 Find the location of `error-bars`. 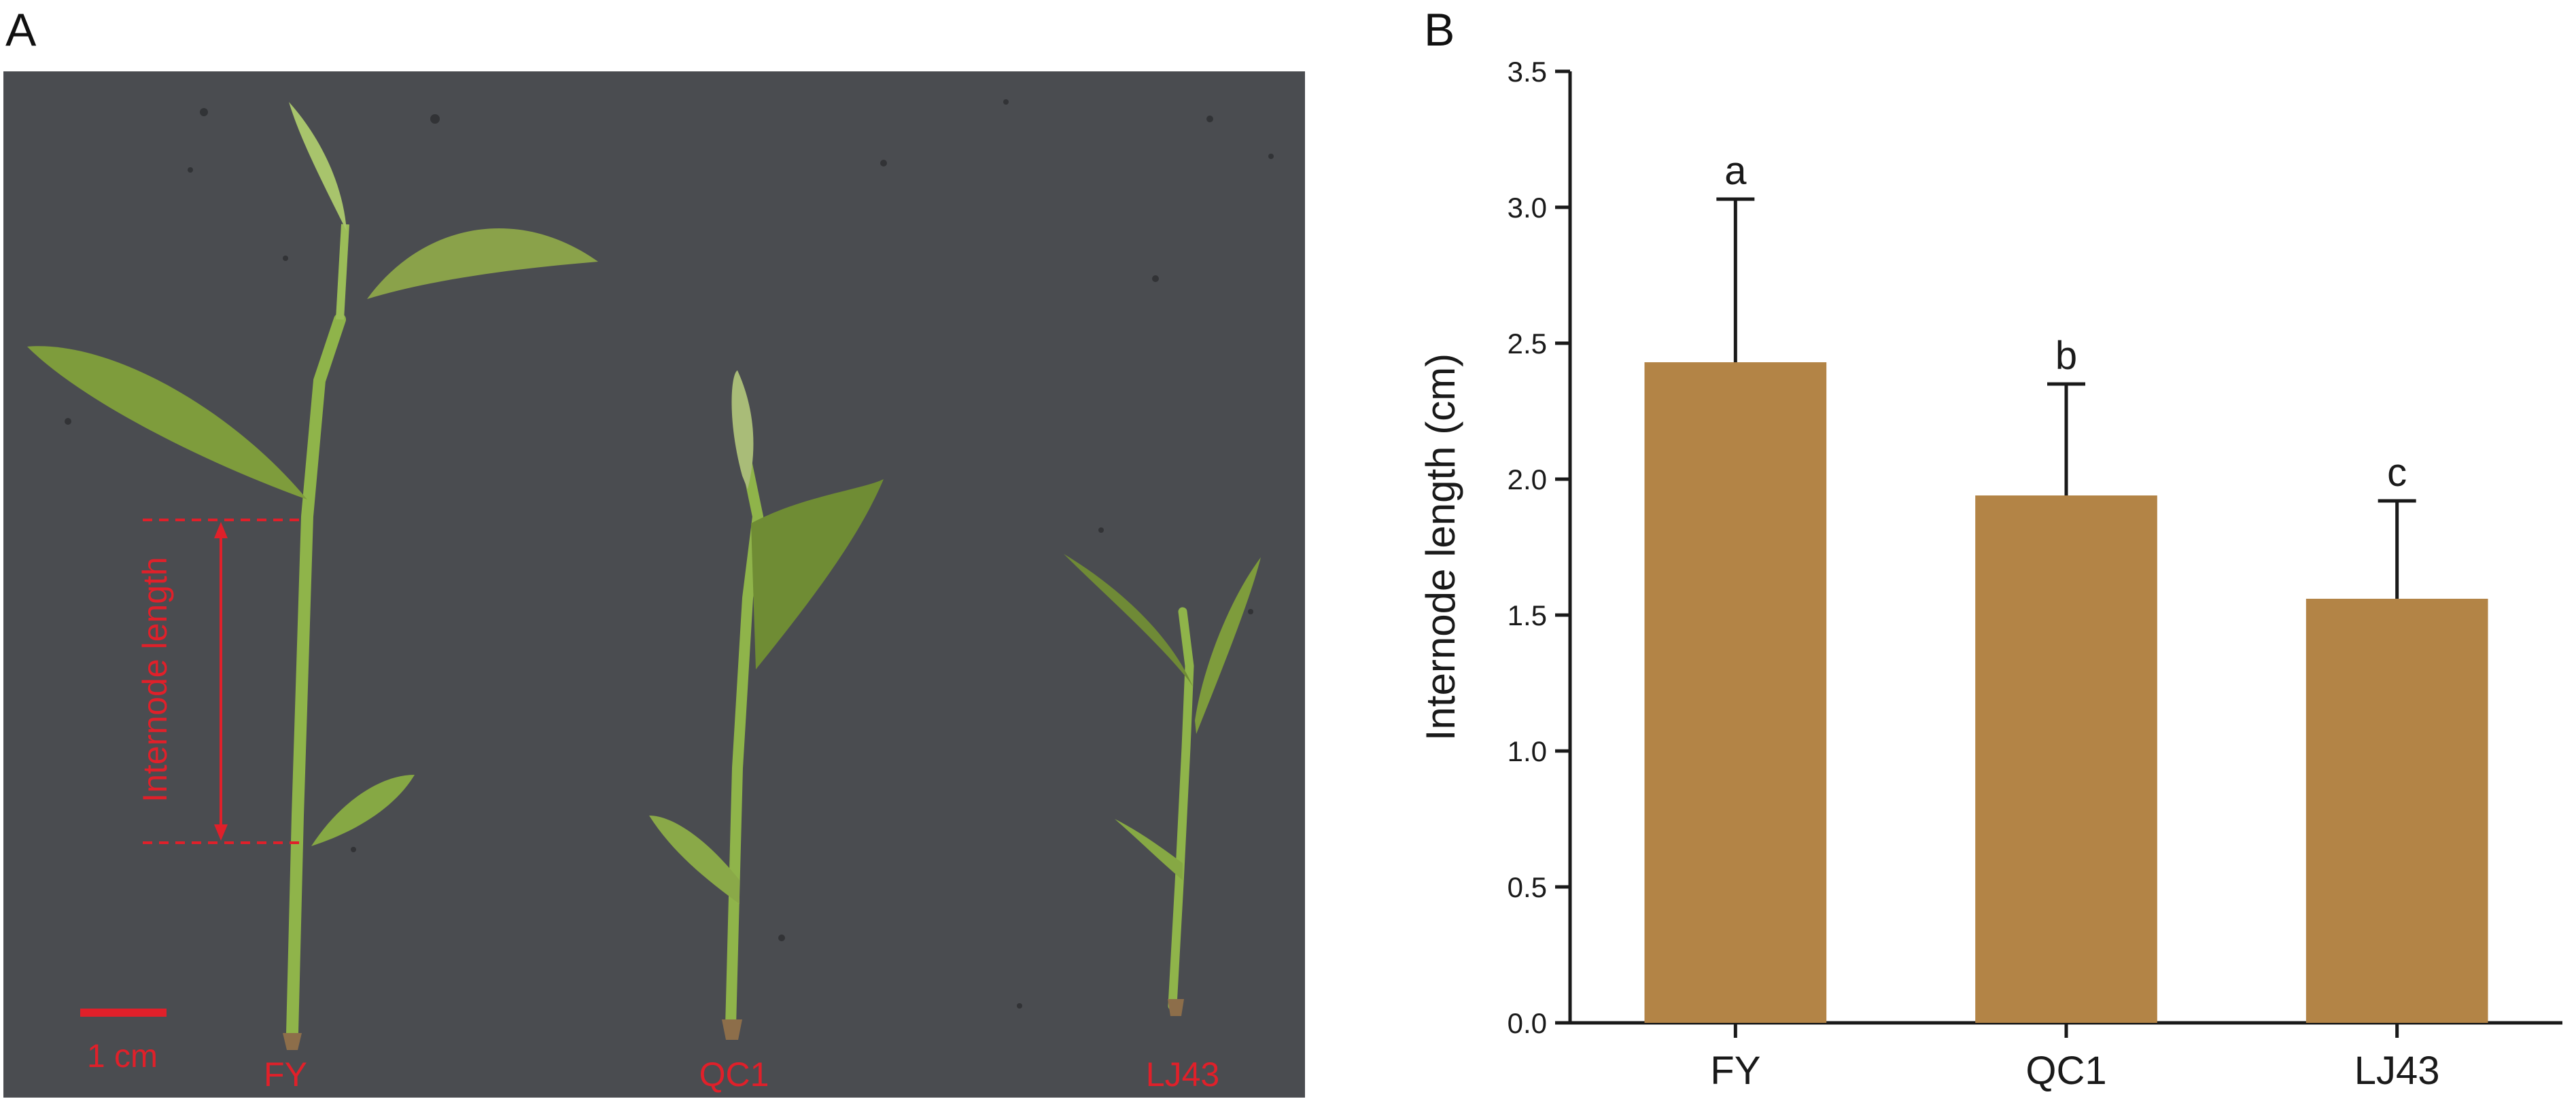

error-bars is located at coordinates (2066, 398).